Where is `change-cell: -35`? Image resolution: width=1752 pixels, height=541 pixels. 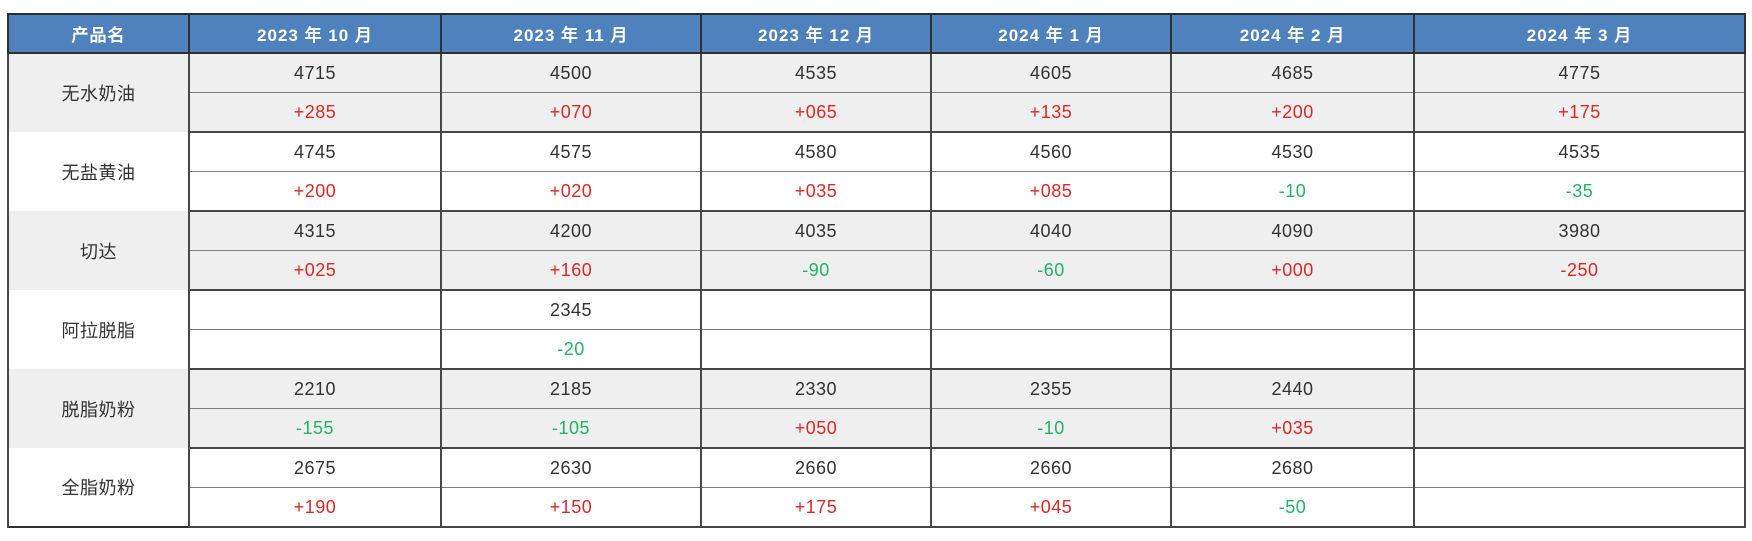 change-cell: -35 is located at coordinates (1579, 191).